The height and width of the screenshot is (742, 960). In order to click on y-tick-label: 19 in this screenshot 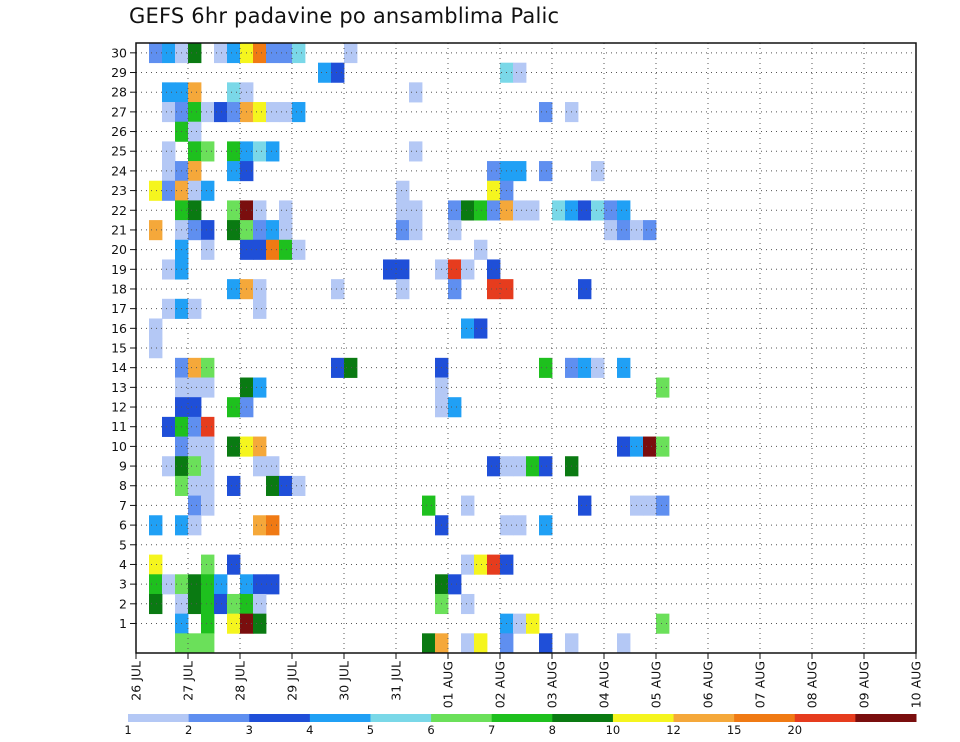, I will do `click(119, 269)`.